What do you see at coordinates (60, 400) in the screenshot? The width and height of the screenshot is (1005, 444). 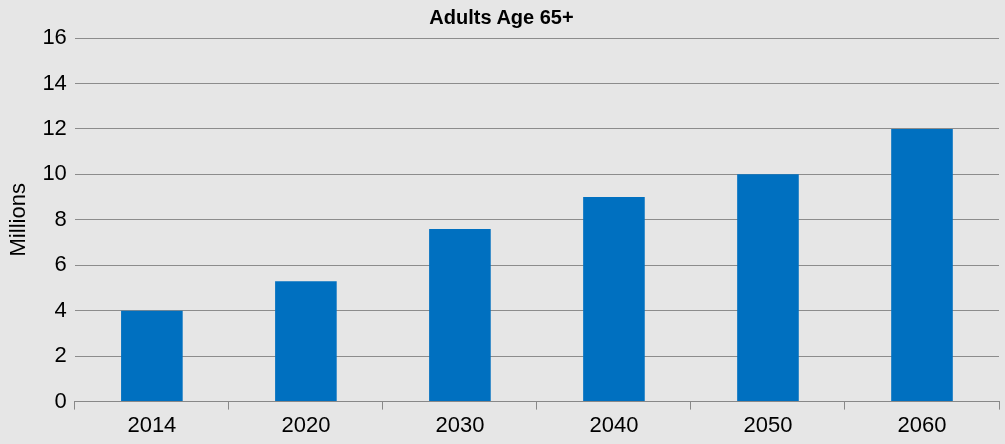 I see `y-tick-label: 0` at bounding box center [60, 400].